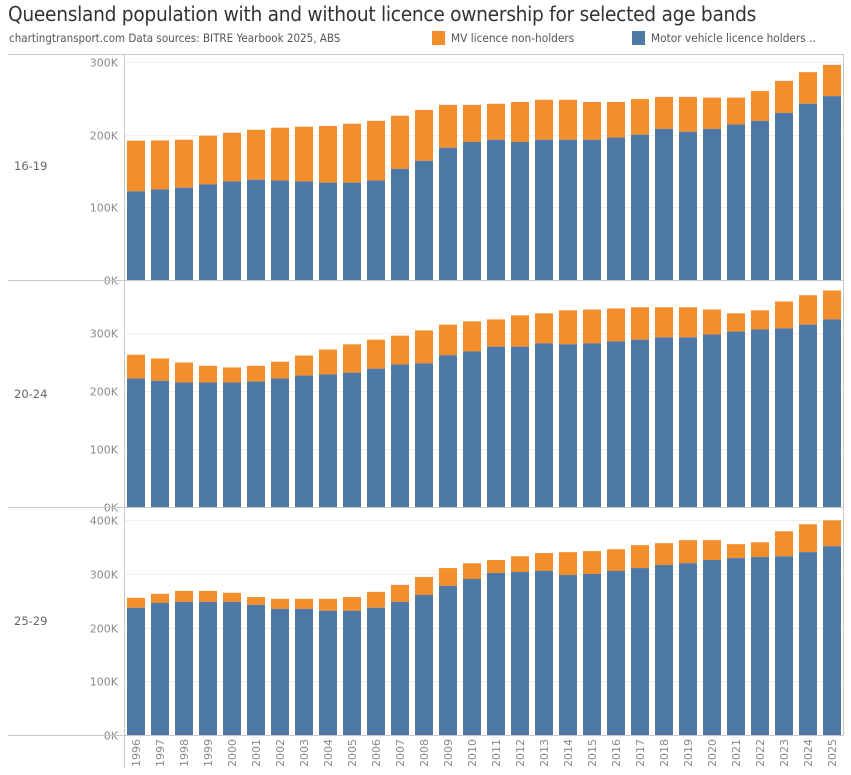  I want to click on bar-holders-16-19-2019, so click(688, 205).